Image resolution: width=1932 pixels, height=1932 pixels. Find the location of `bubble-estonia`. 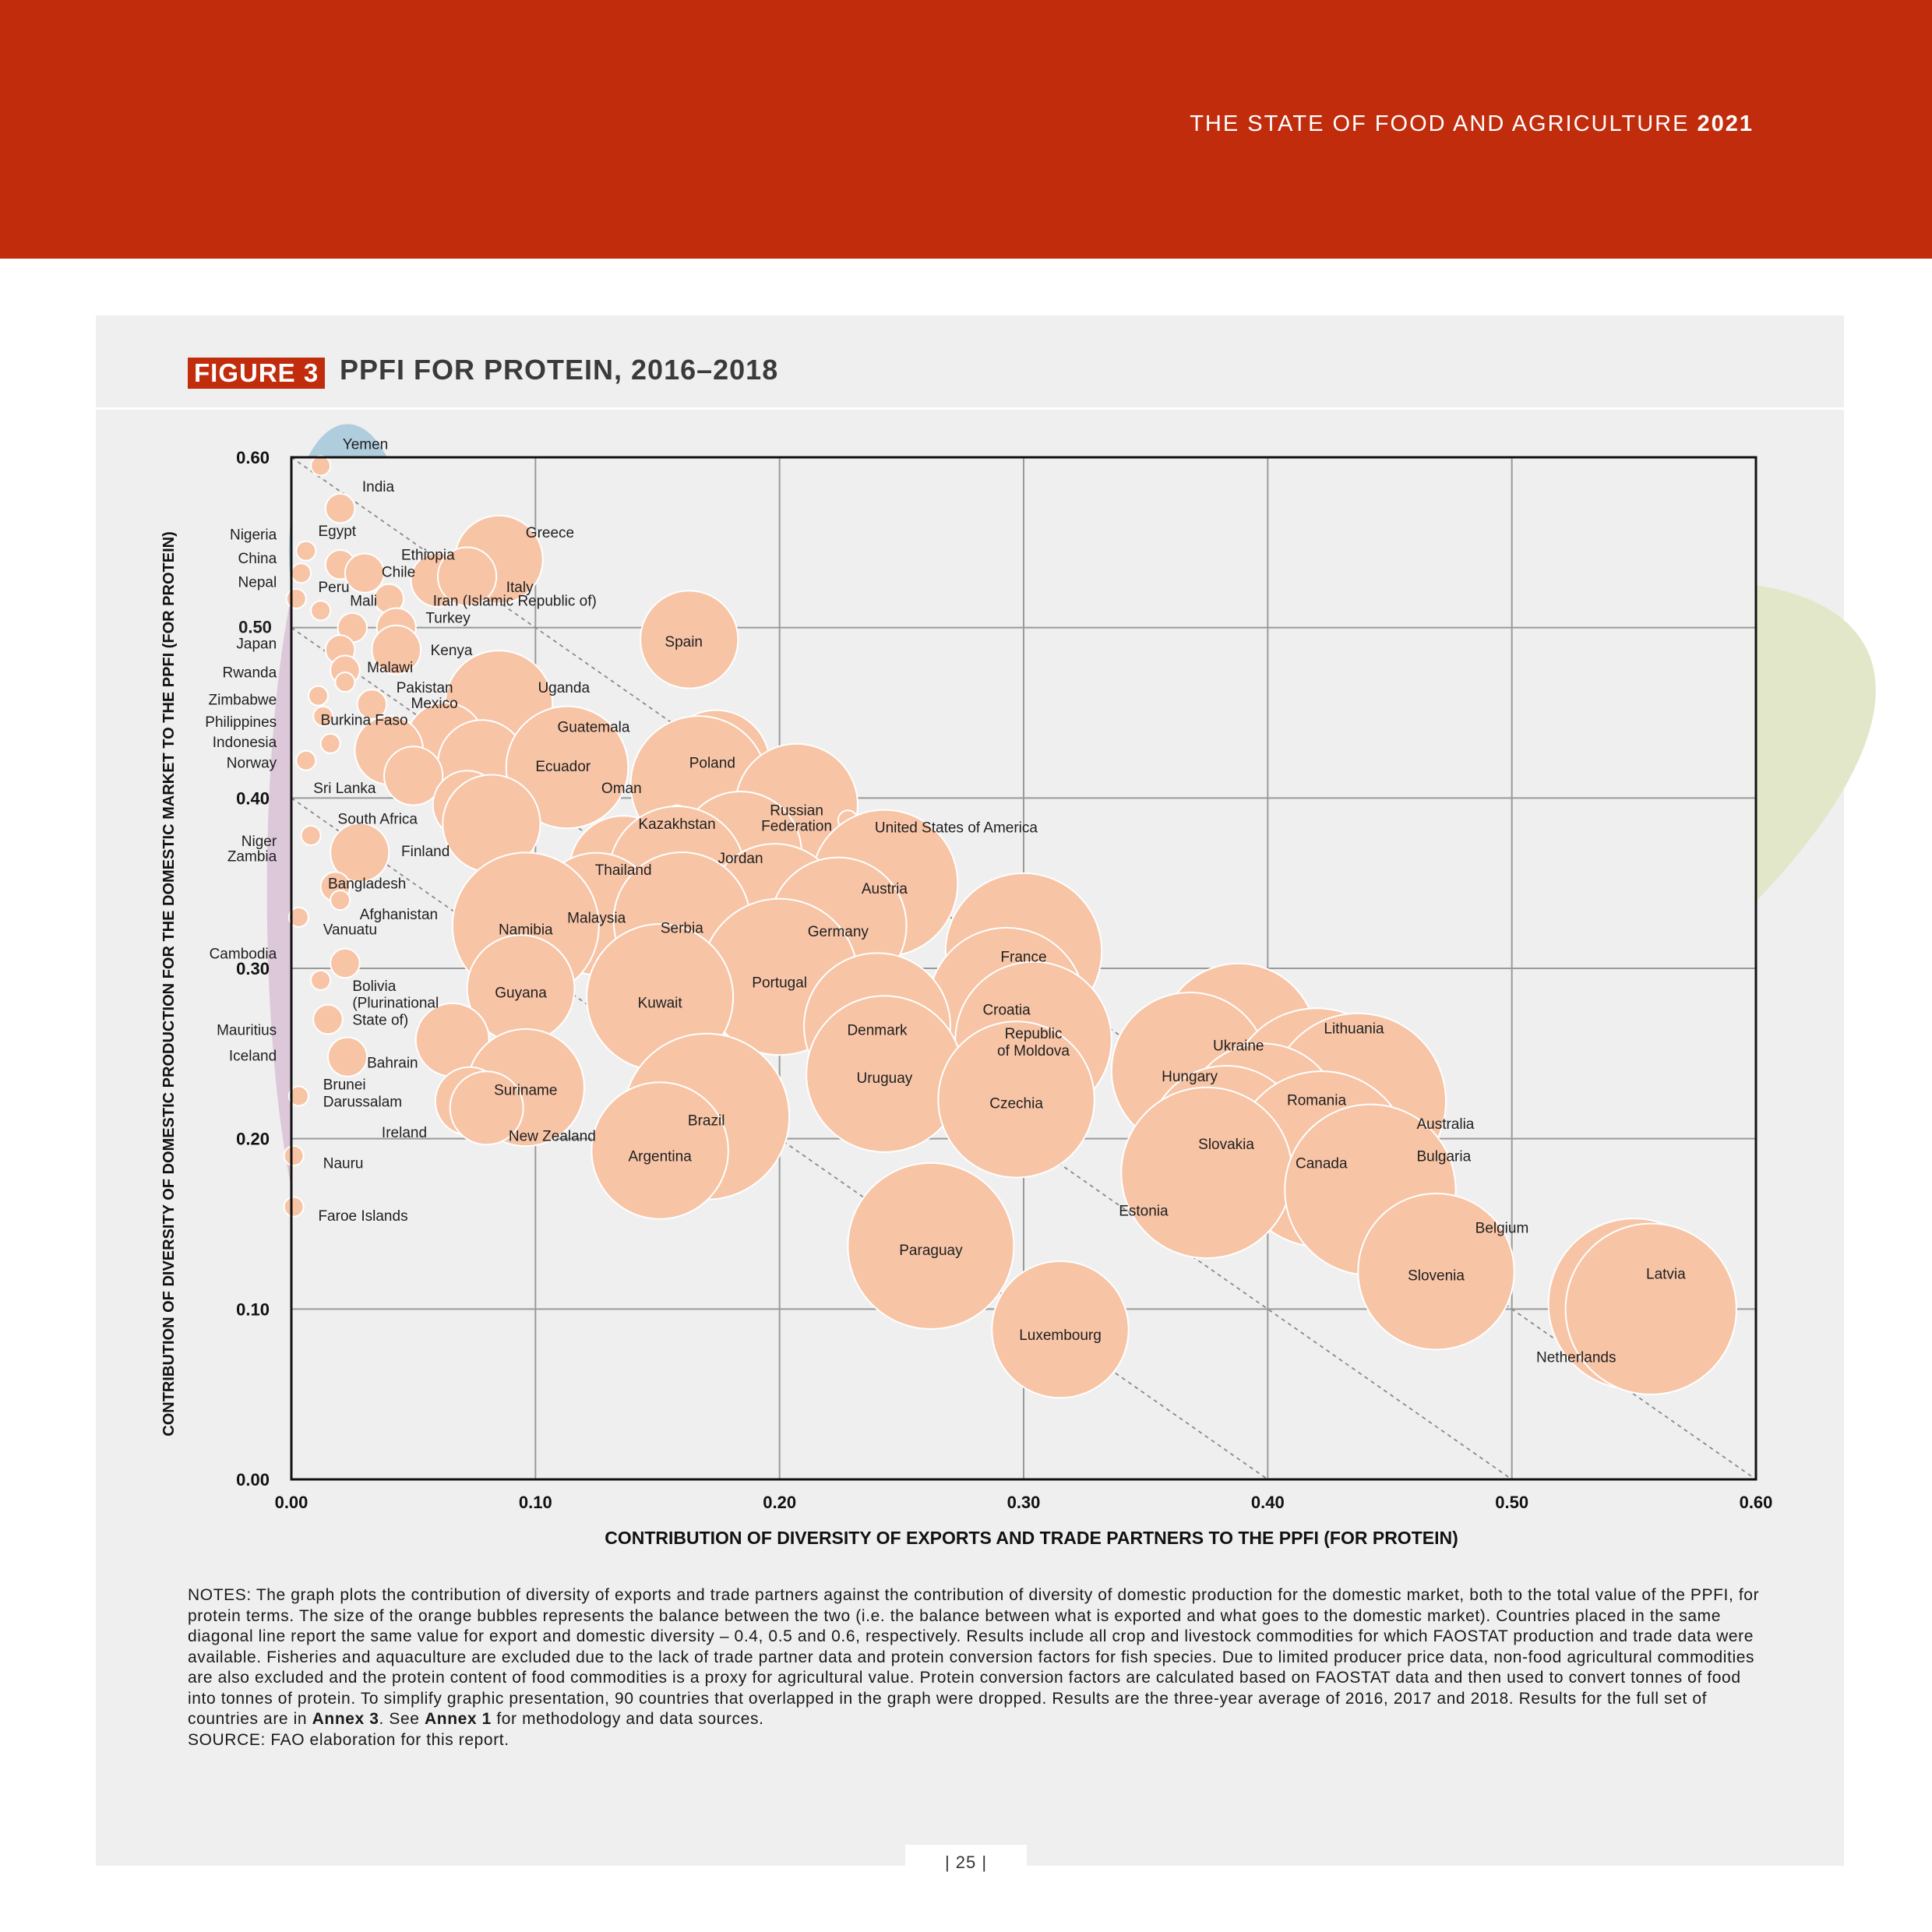

bubble-estonia is located at coordinates (1206, 1173).